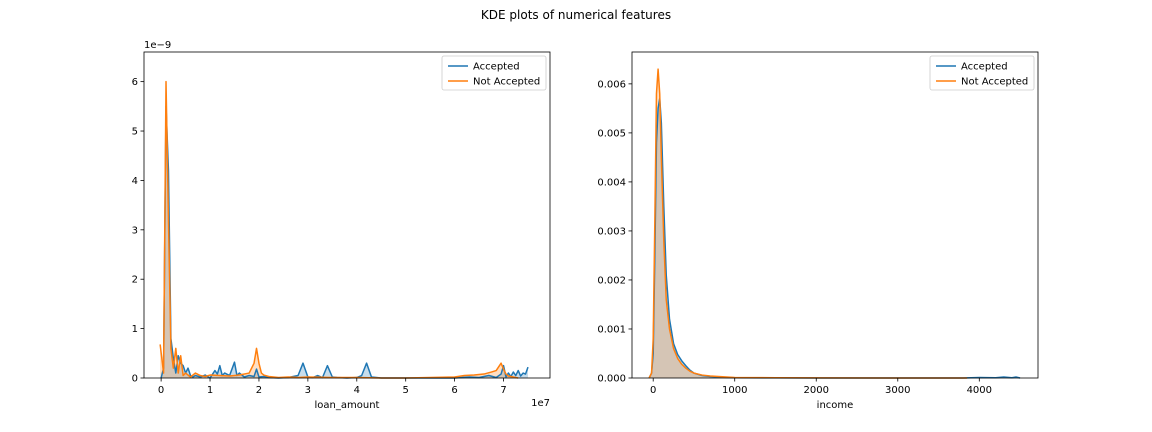  I want to click on x-axis-label: loan_amount, so click(347, 405).